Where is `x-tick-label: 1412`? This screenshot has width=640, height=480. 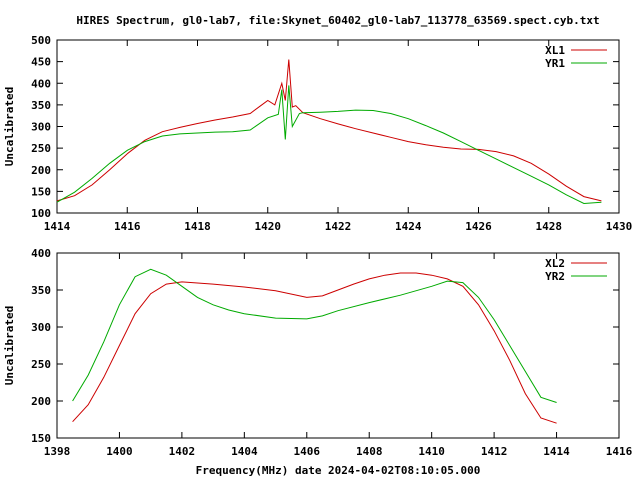 x-tick-label: 1412 is located at coordinates (494, 451).